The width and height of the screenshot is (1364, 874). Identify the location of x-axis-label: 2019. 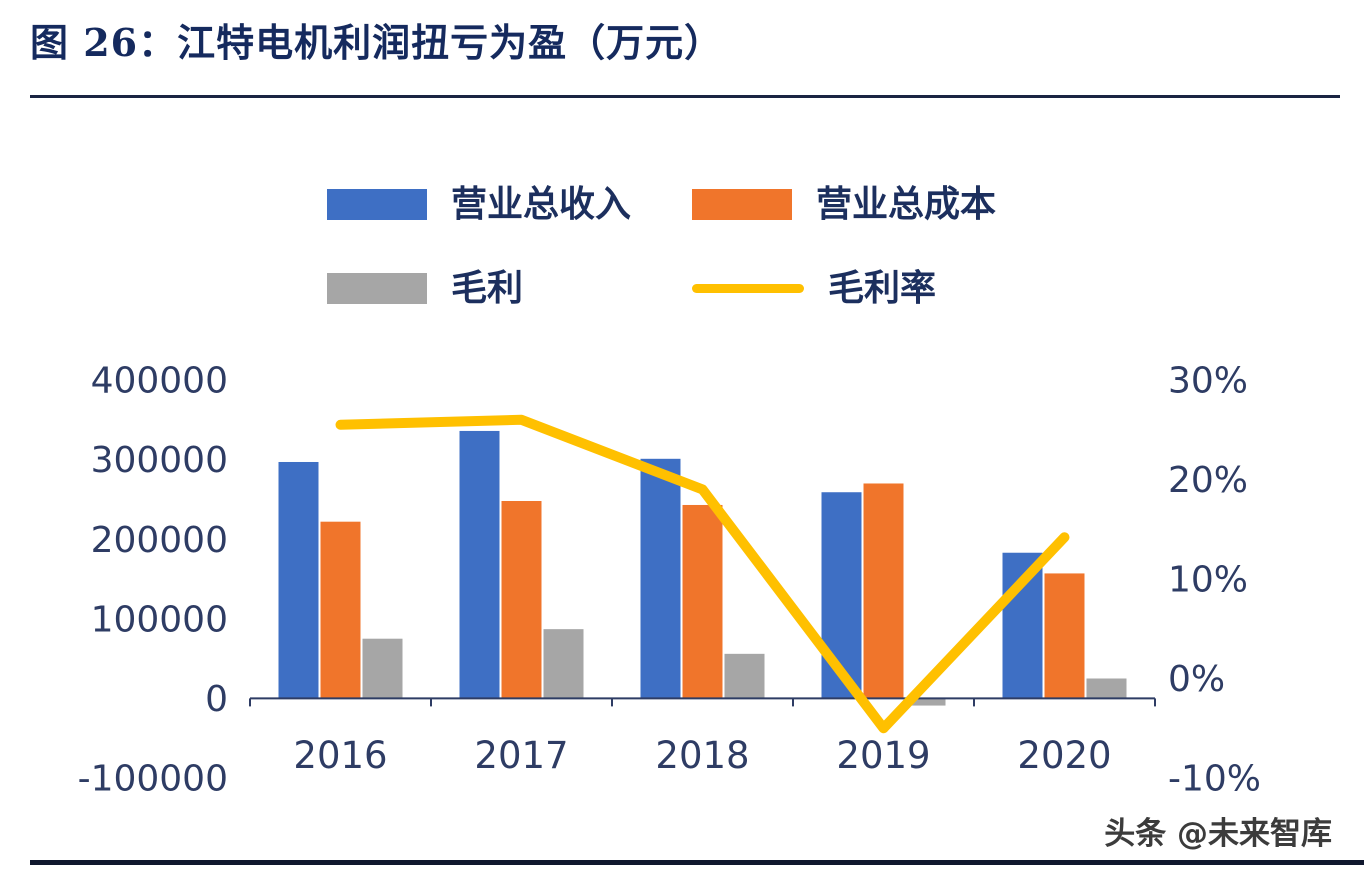
(883, 755).